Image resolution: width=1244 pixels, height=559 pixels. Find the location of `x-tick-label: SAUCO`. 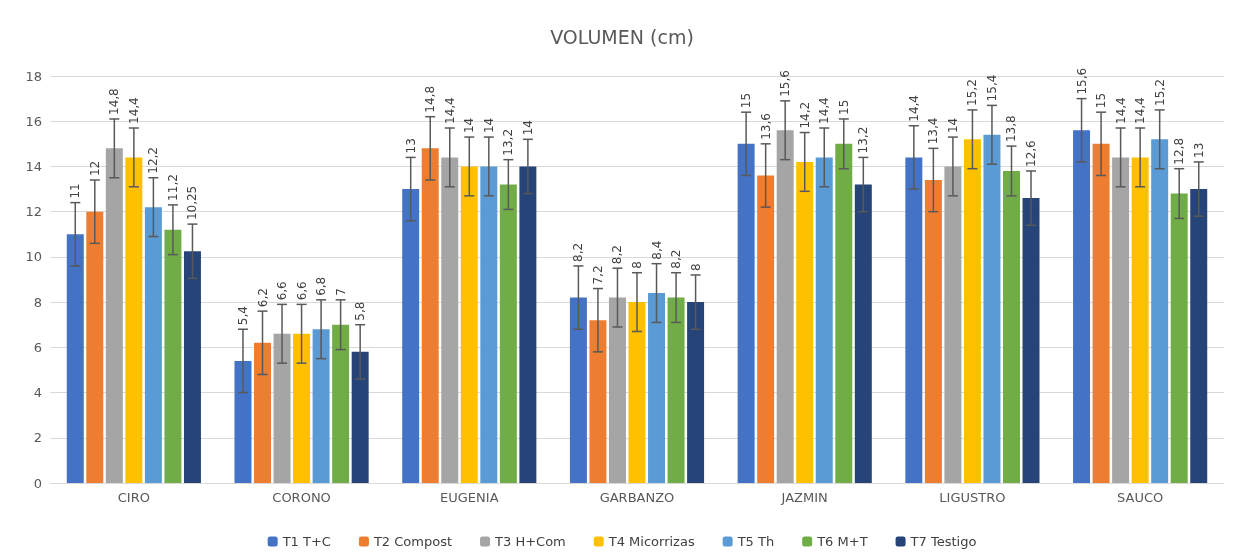

x-tick-label: SAUCO is located at coordinates (1140, 497).